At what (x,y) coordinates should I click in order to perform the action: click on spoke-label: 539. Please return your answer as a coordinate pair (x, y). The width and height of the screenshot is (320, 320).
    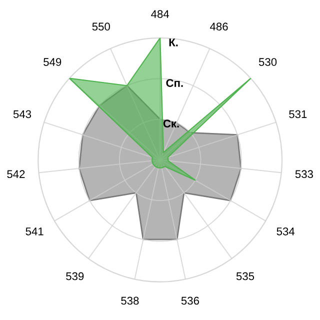
    Looking at the image, I should click on (75, 276).